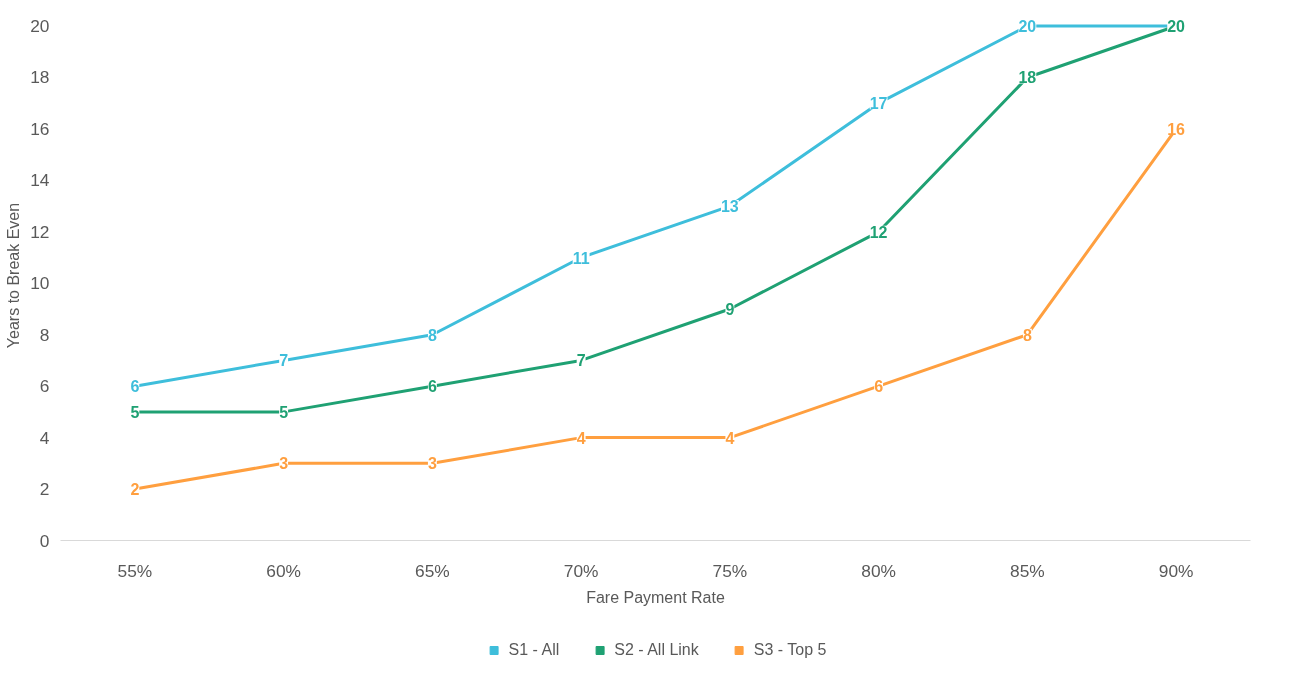 The height and width of the screenshot is (694, 1293). Describe the element at coordinates (1027, 570) in the screenshot. I see `x-tick-label: 85%` at that location.